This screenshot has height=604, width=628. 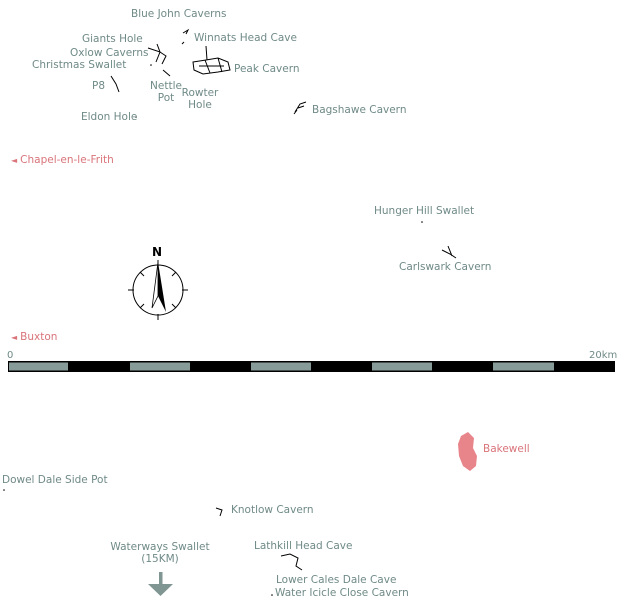 I want to click on waterways-down-arrow, so click(x=160, y=584).